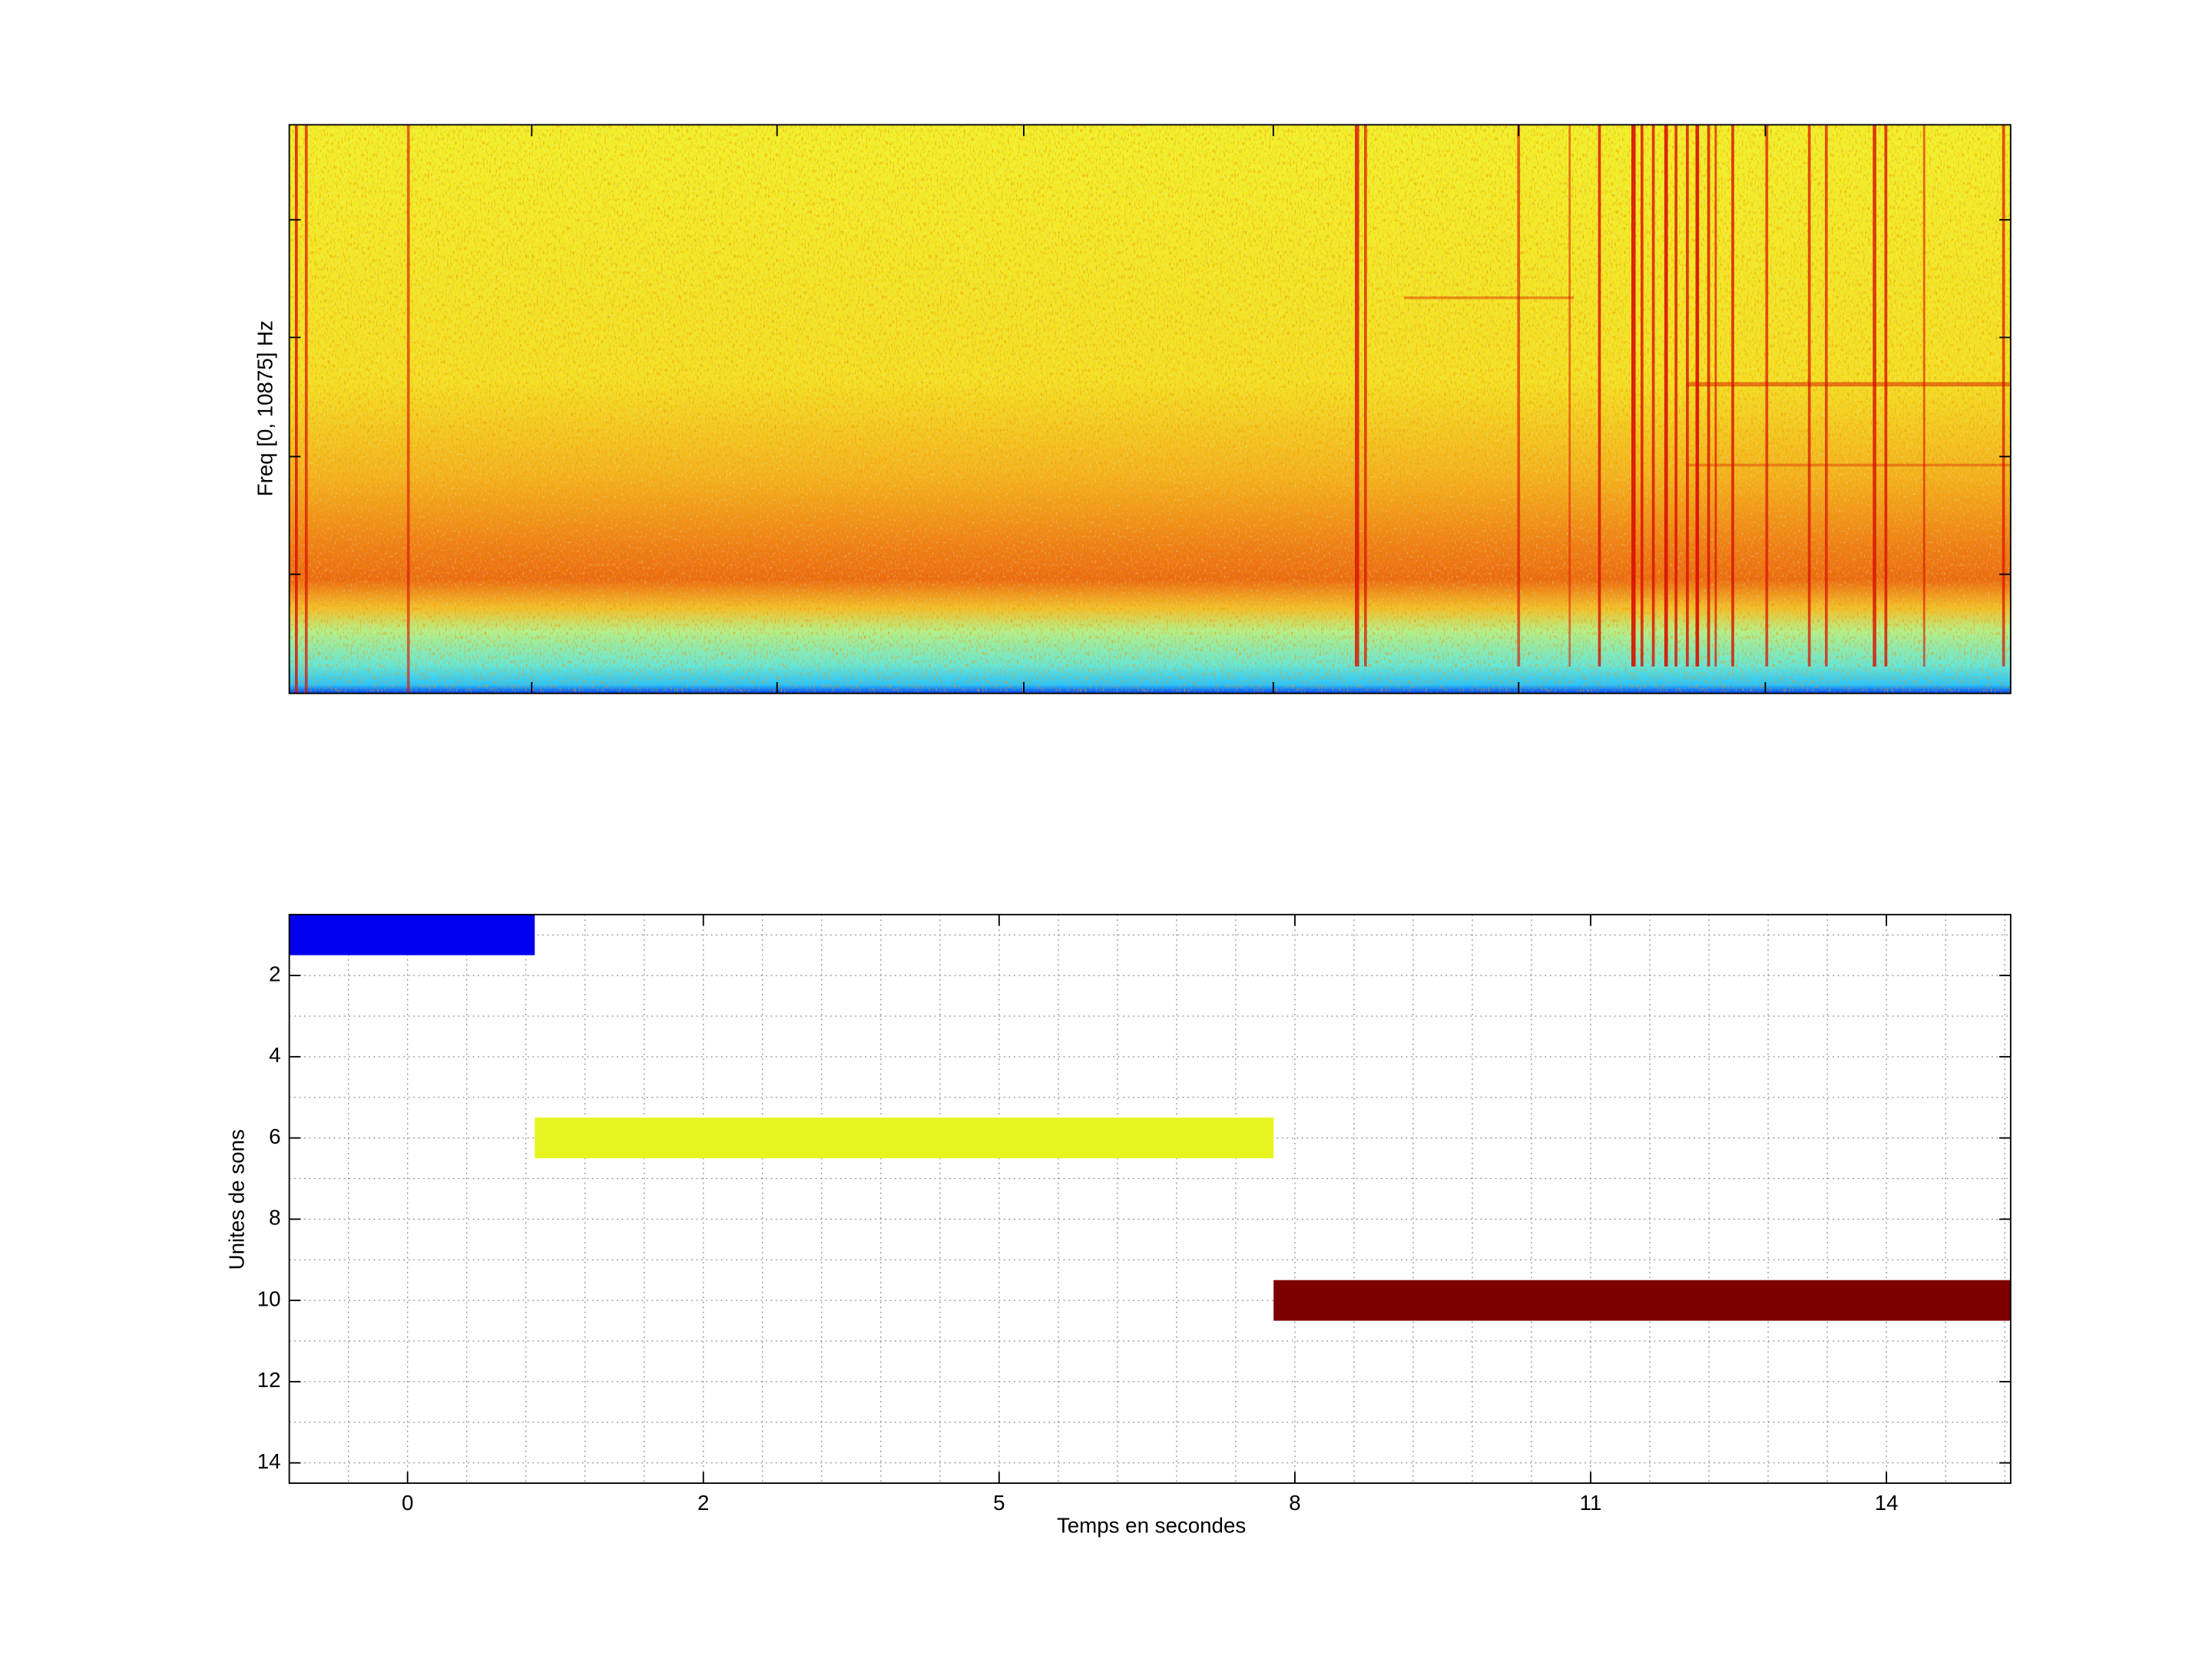  Describe the element at coordinates (275, 1218) in the screenshot. I see `y-tick-label: 8` at that location.